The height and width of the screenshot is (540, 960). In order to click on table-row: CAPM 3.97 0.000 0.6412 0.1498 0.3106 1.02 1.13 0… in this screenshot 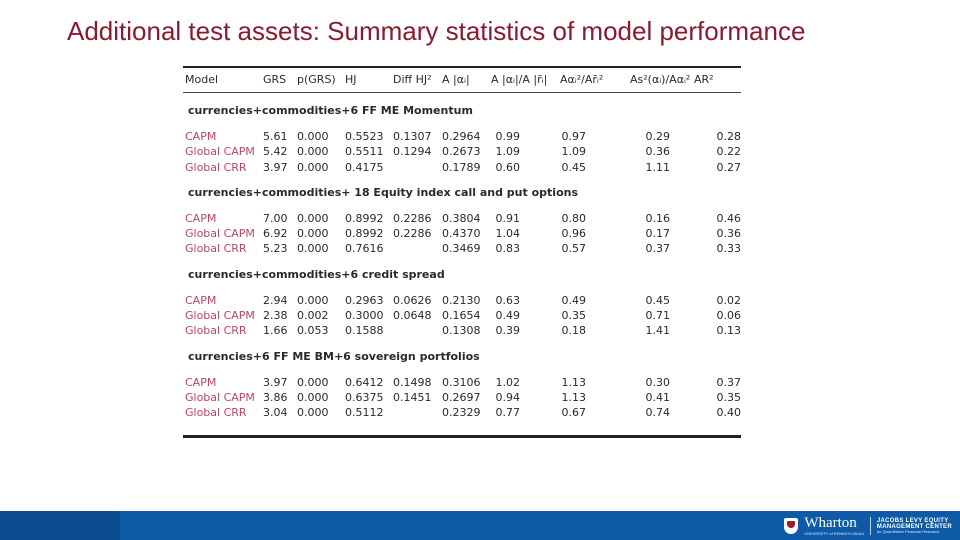, I will do `click(462, 382)`.